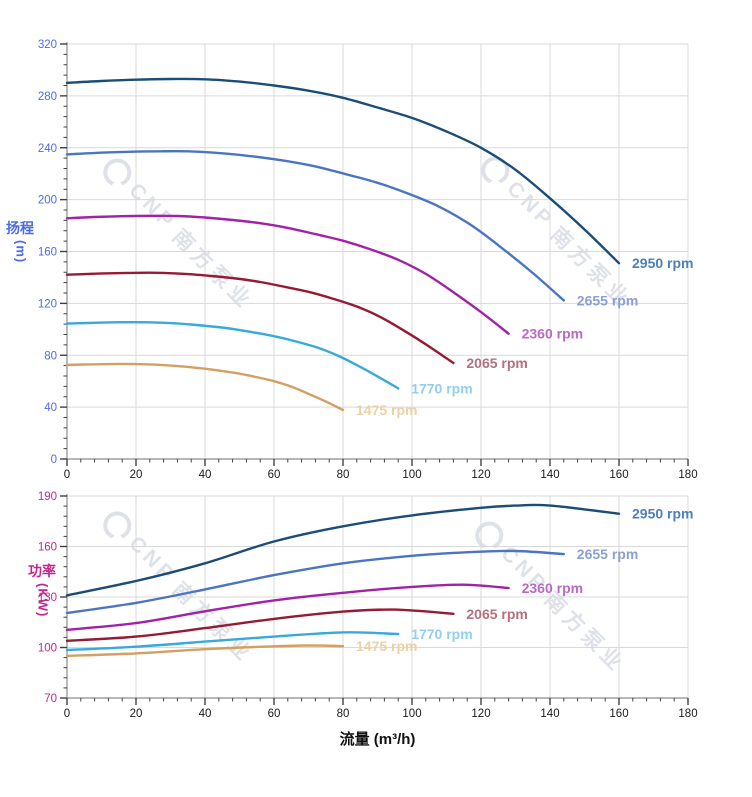 Image resolution: width=752 pixels, height=797 pixels. Describe the element at coordinates (54, 460) in the screenshot. I see `head-y-tick-label: 0` at that location.